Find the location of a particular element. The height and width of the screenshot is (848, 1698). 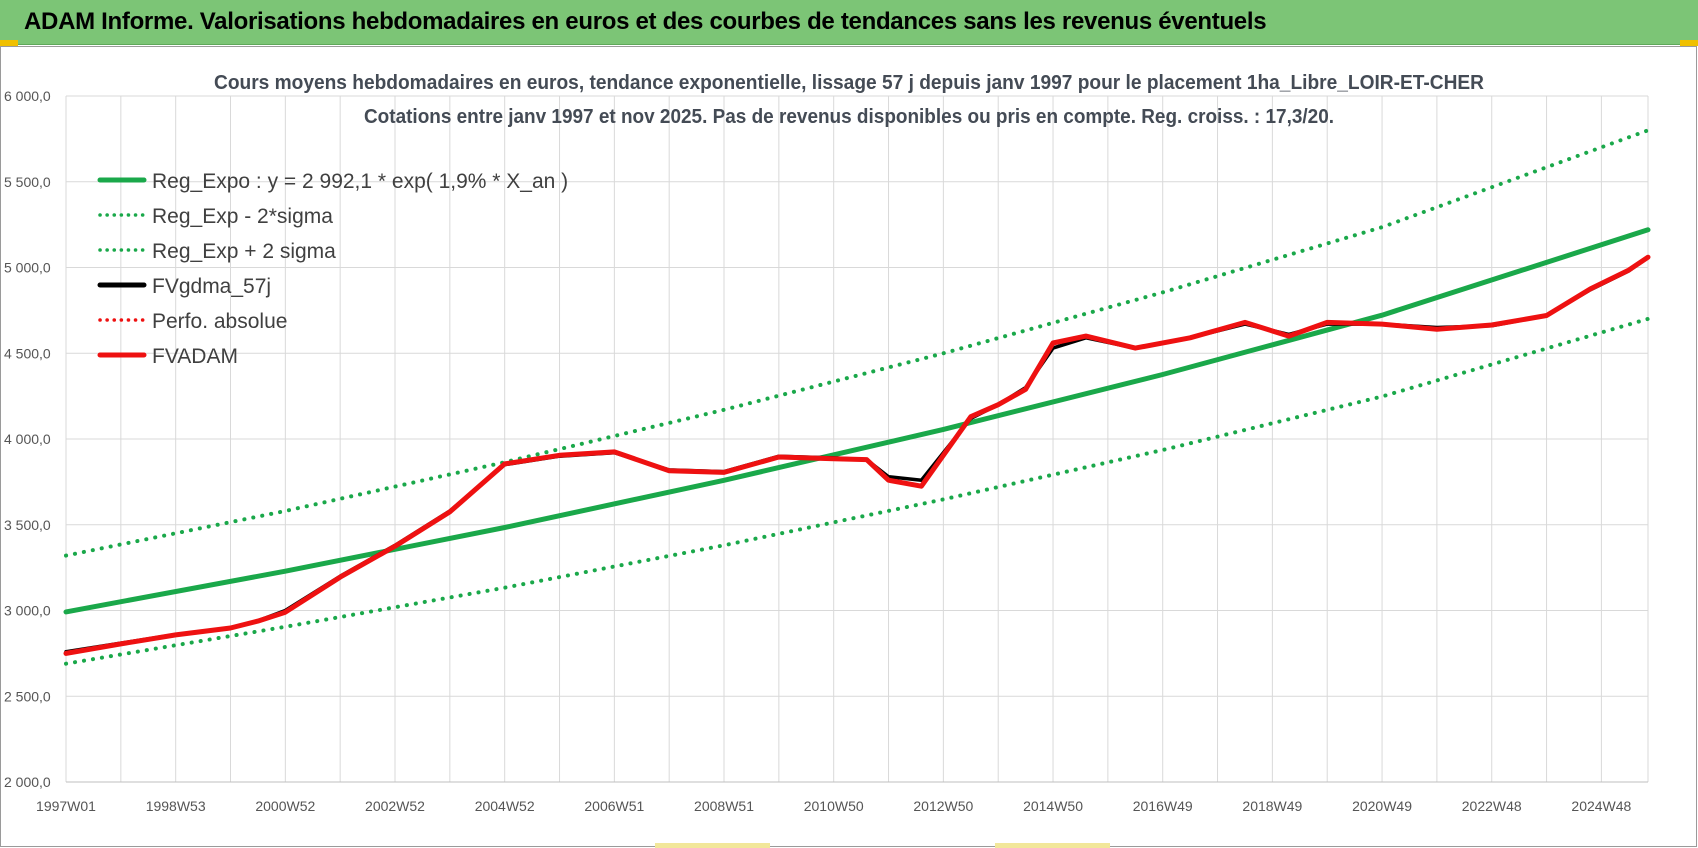

x-tick-label: 2014W50 is located at coordinates (1053, 806).